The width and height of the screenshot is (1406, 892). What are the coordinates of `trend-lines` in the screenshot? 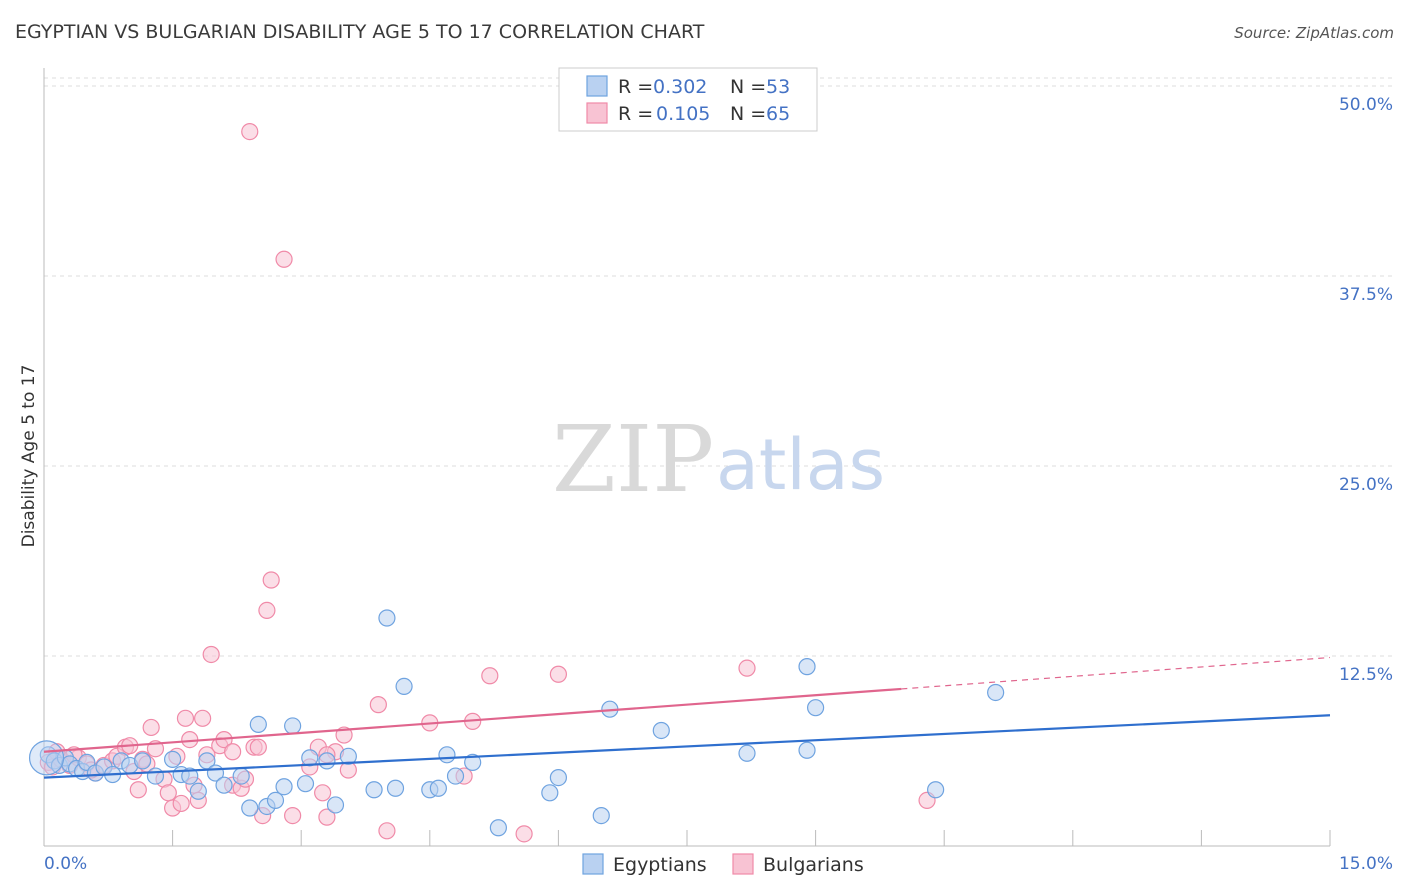 It's located at (687, 717).